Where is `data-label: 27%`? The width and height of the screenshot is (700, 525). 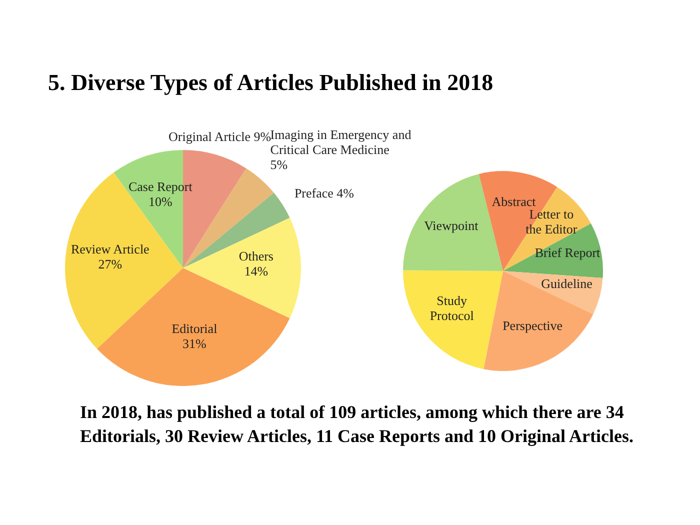 data-label: 27% is located at coordinates (110, 264).